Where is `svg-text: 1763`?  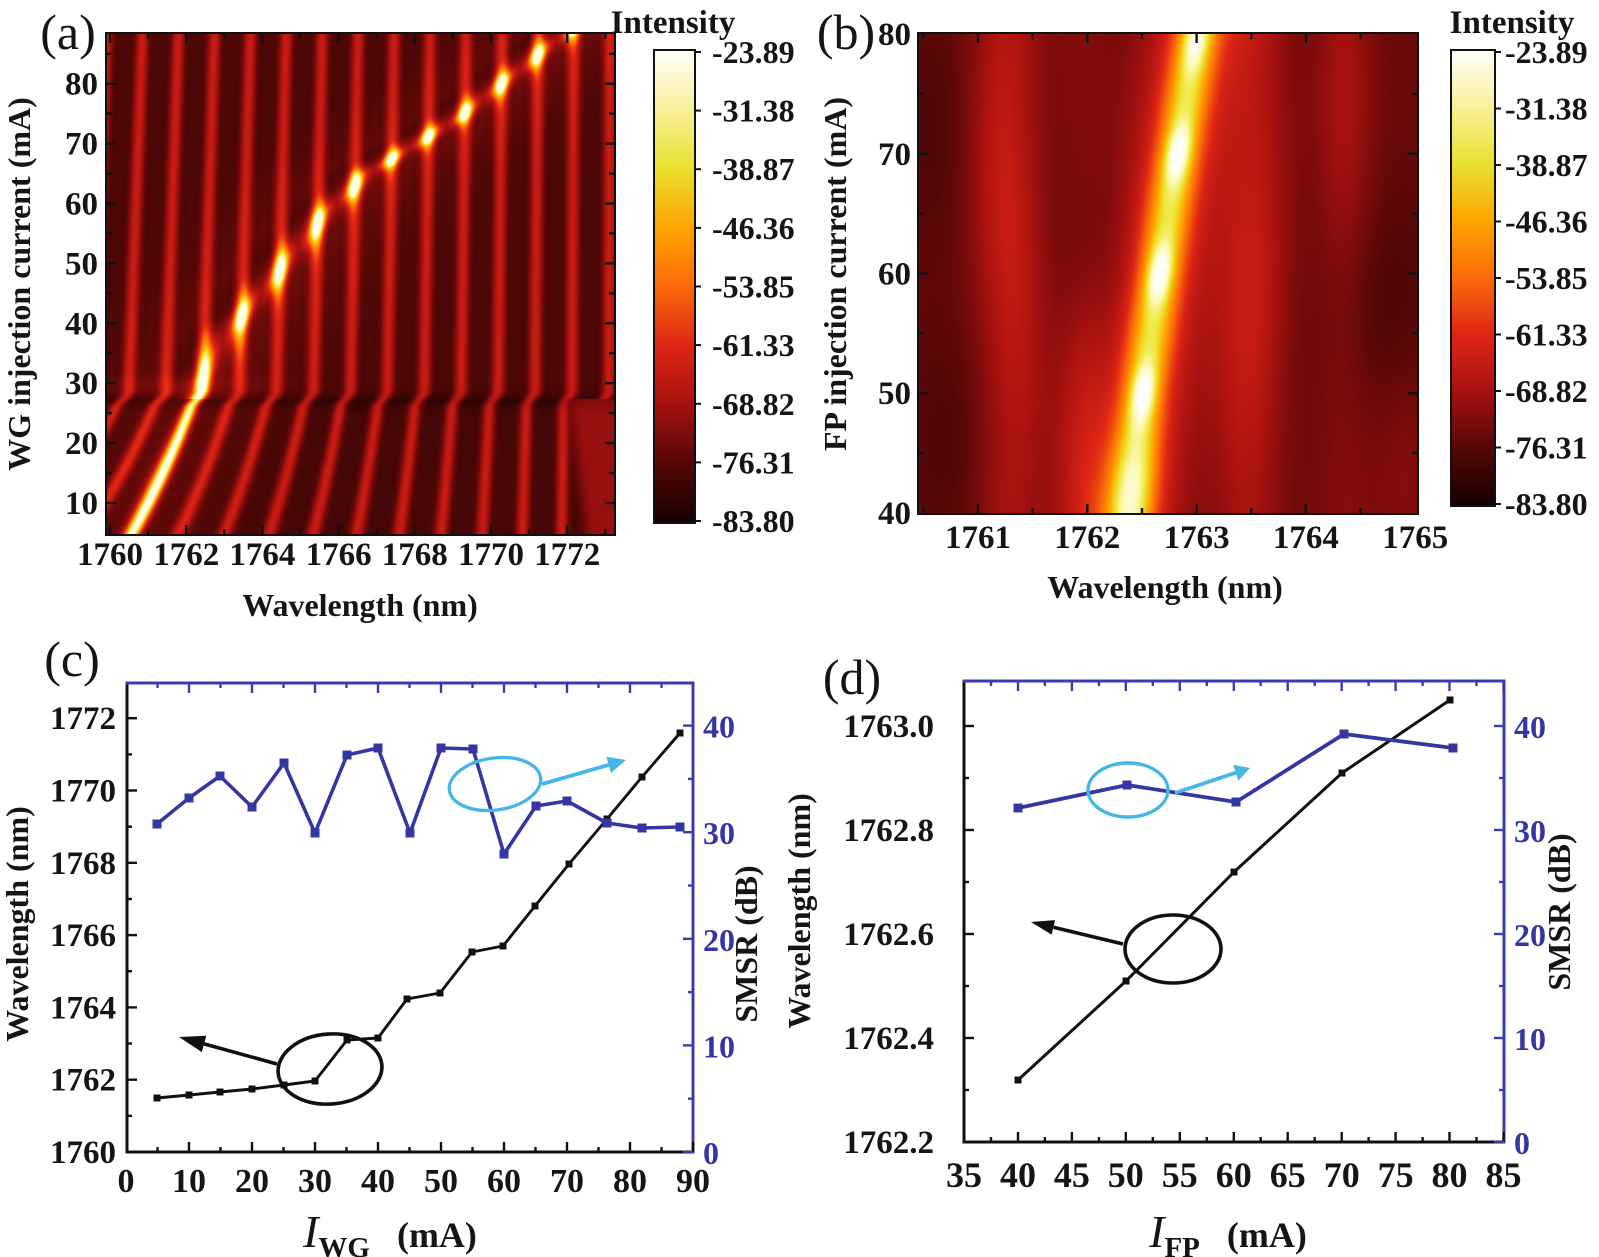
svg-text: 1763 is located at coordinates (1197, 538).